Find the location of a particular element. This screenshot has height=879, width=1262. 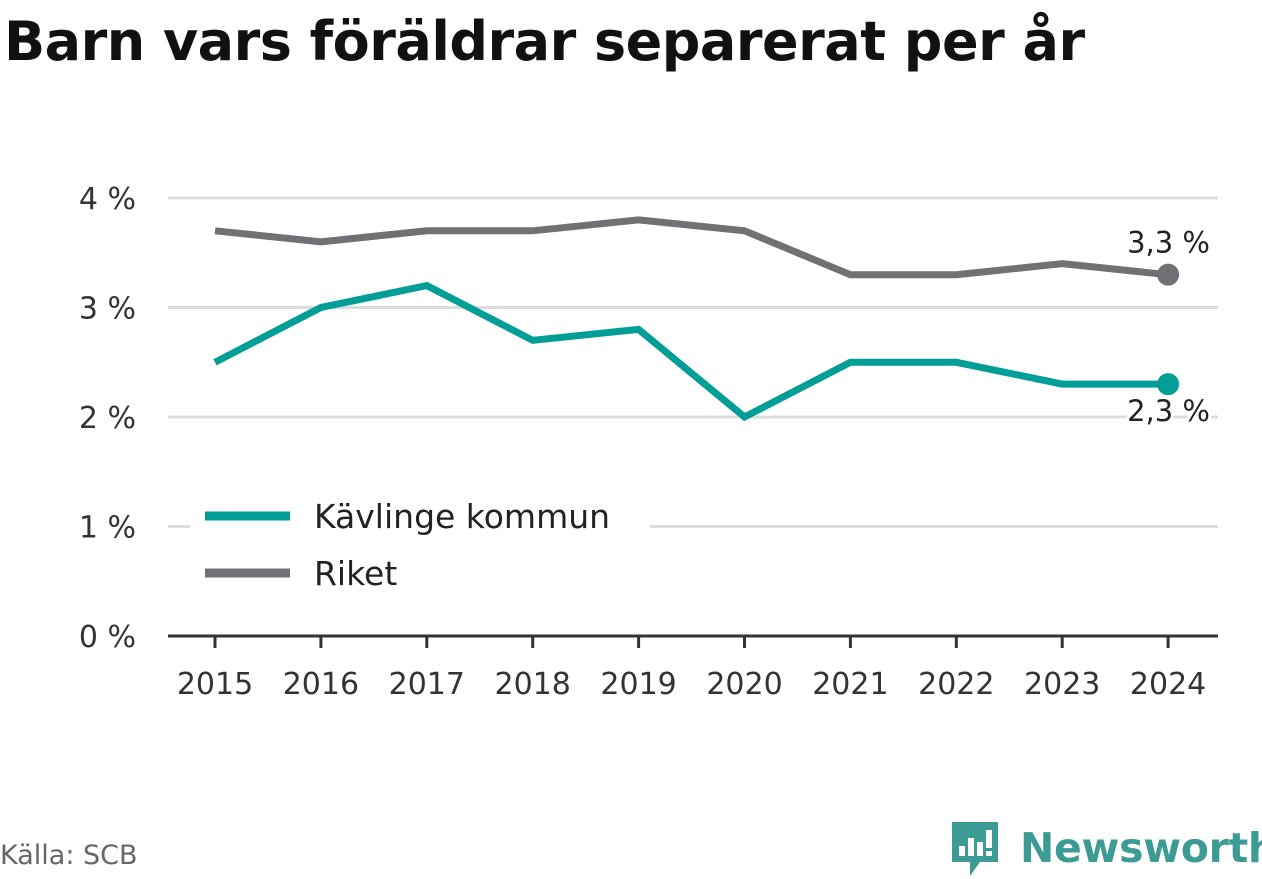

source-note: Källa: SCB is located at coordinates (69, 855).